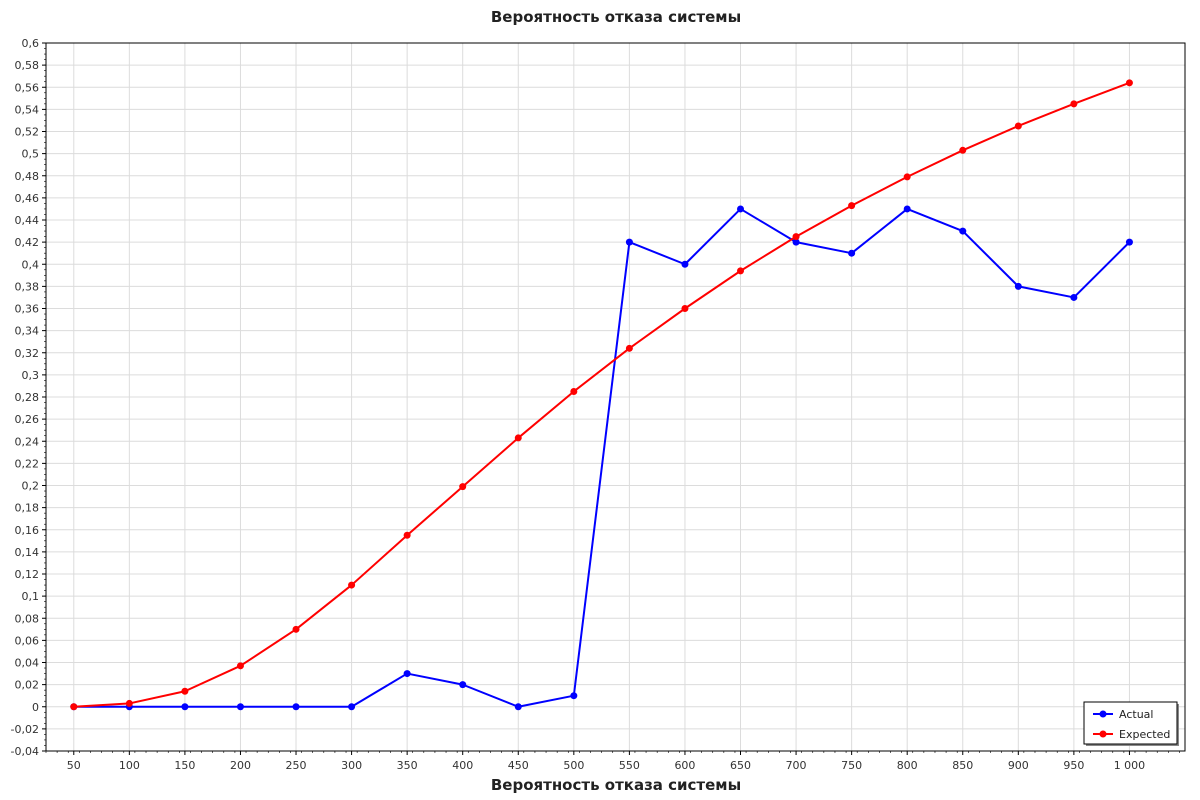  What do you see at coordinates (27, 618) in the screenshot?
I see `y-tick-label: 0,08` at bounding box center [27, 618].